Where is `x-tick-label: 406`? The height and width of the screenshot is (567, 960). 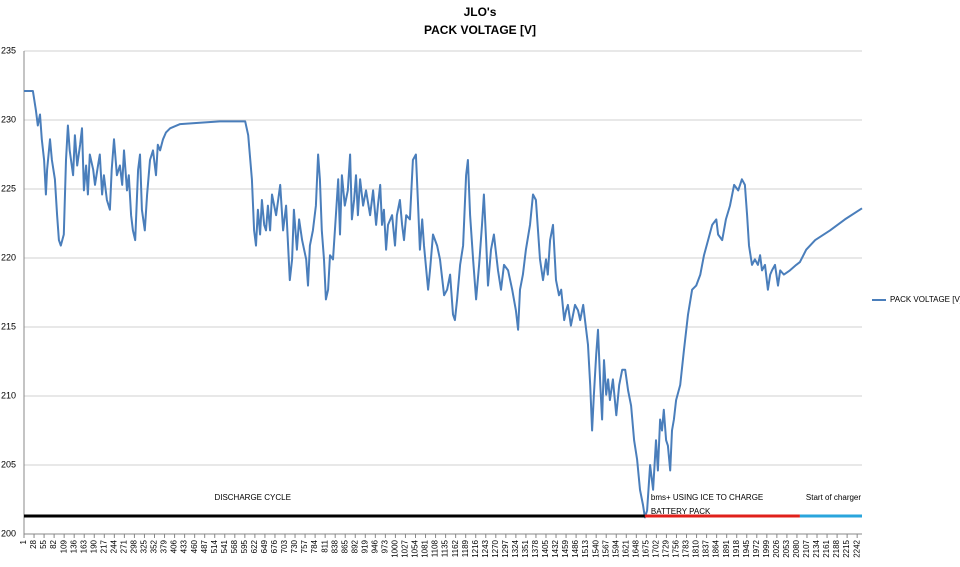
x-tick-label: 406 is located at coordinates (174, 546).